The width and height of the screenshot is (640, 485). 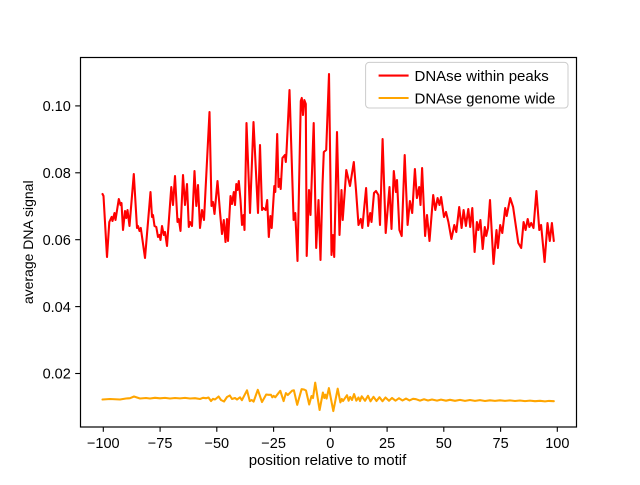 I want to click on svg-text: 75, so click(x=501, y=444).